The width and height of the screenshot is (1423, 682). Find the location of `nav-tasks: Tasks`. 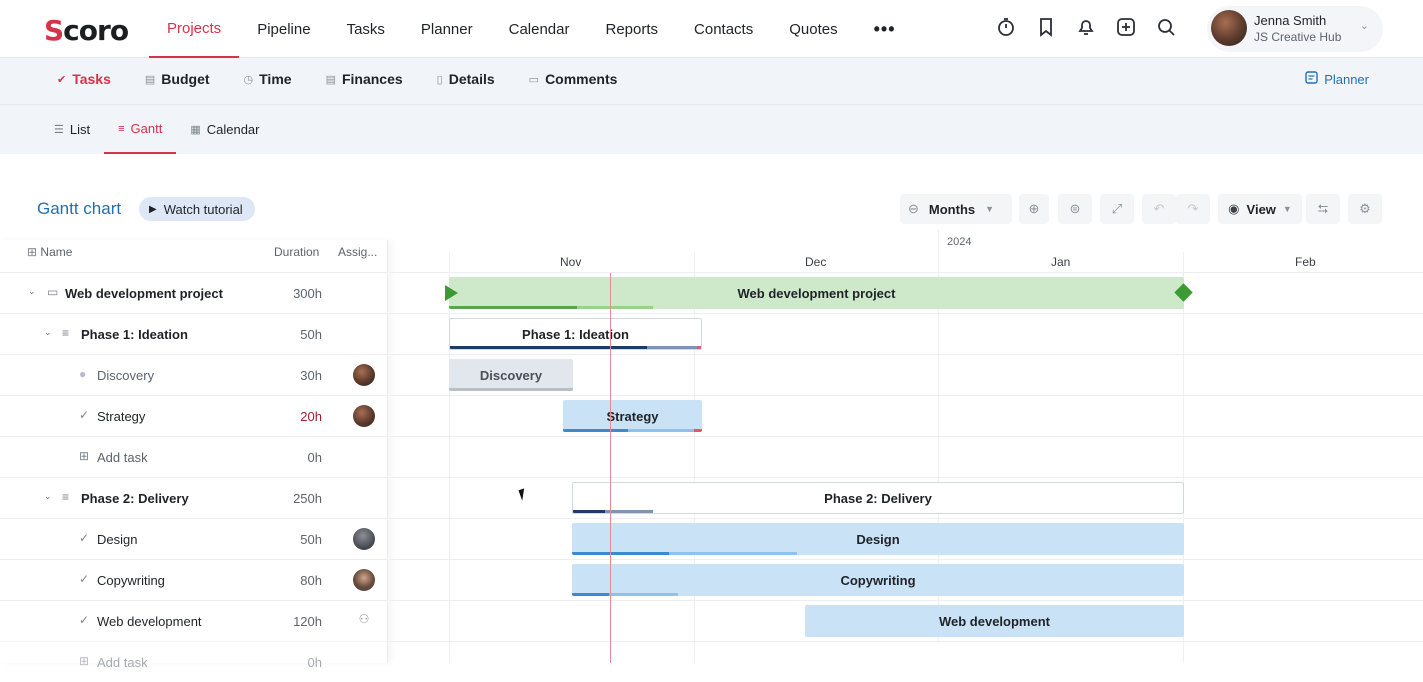

nav-tasks: Tasks is located at coordinates (365, 29).